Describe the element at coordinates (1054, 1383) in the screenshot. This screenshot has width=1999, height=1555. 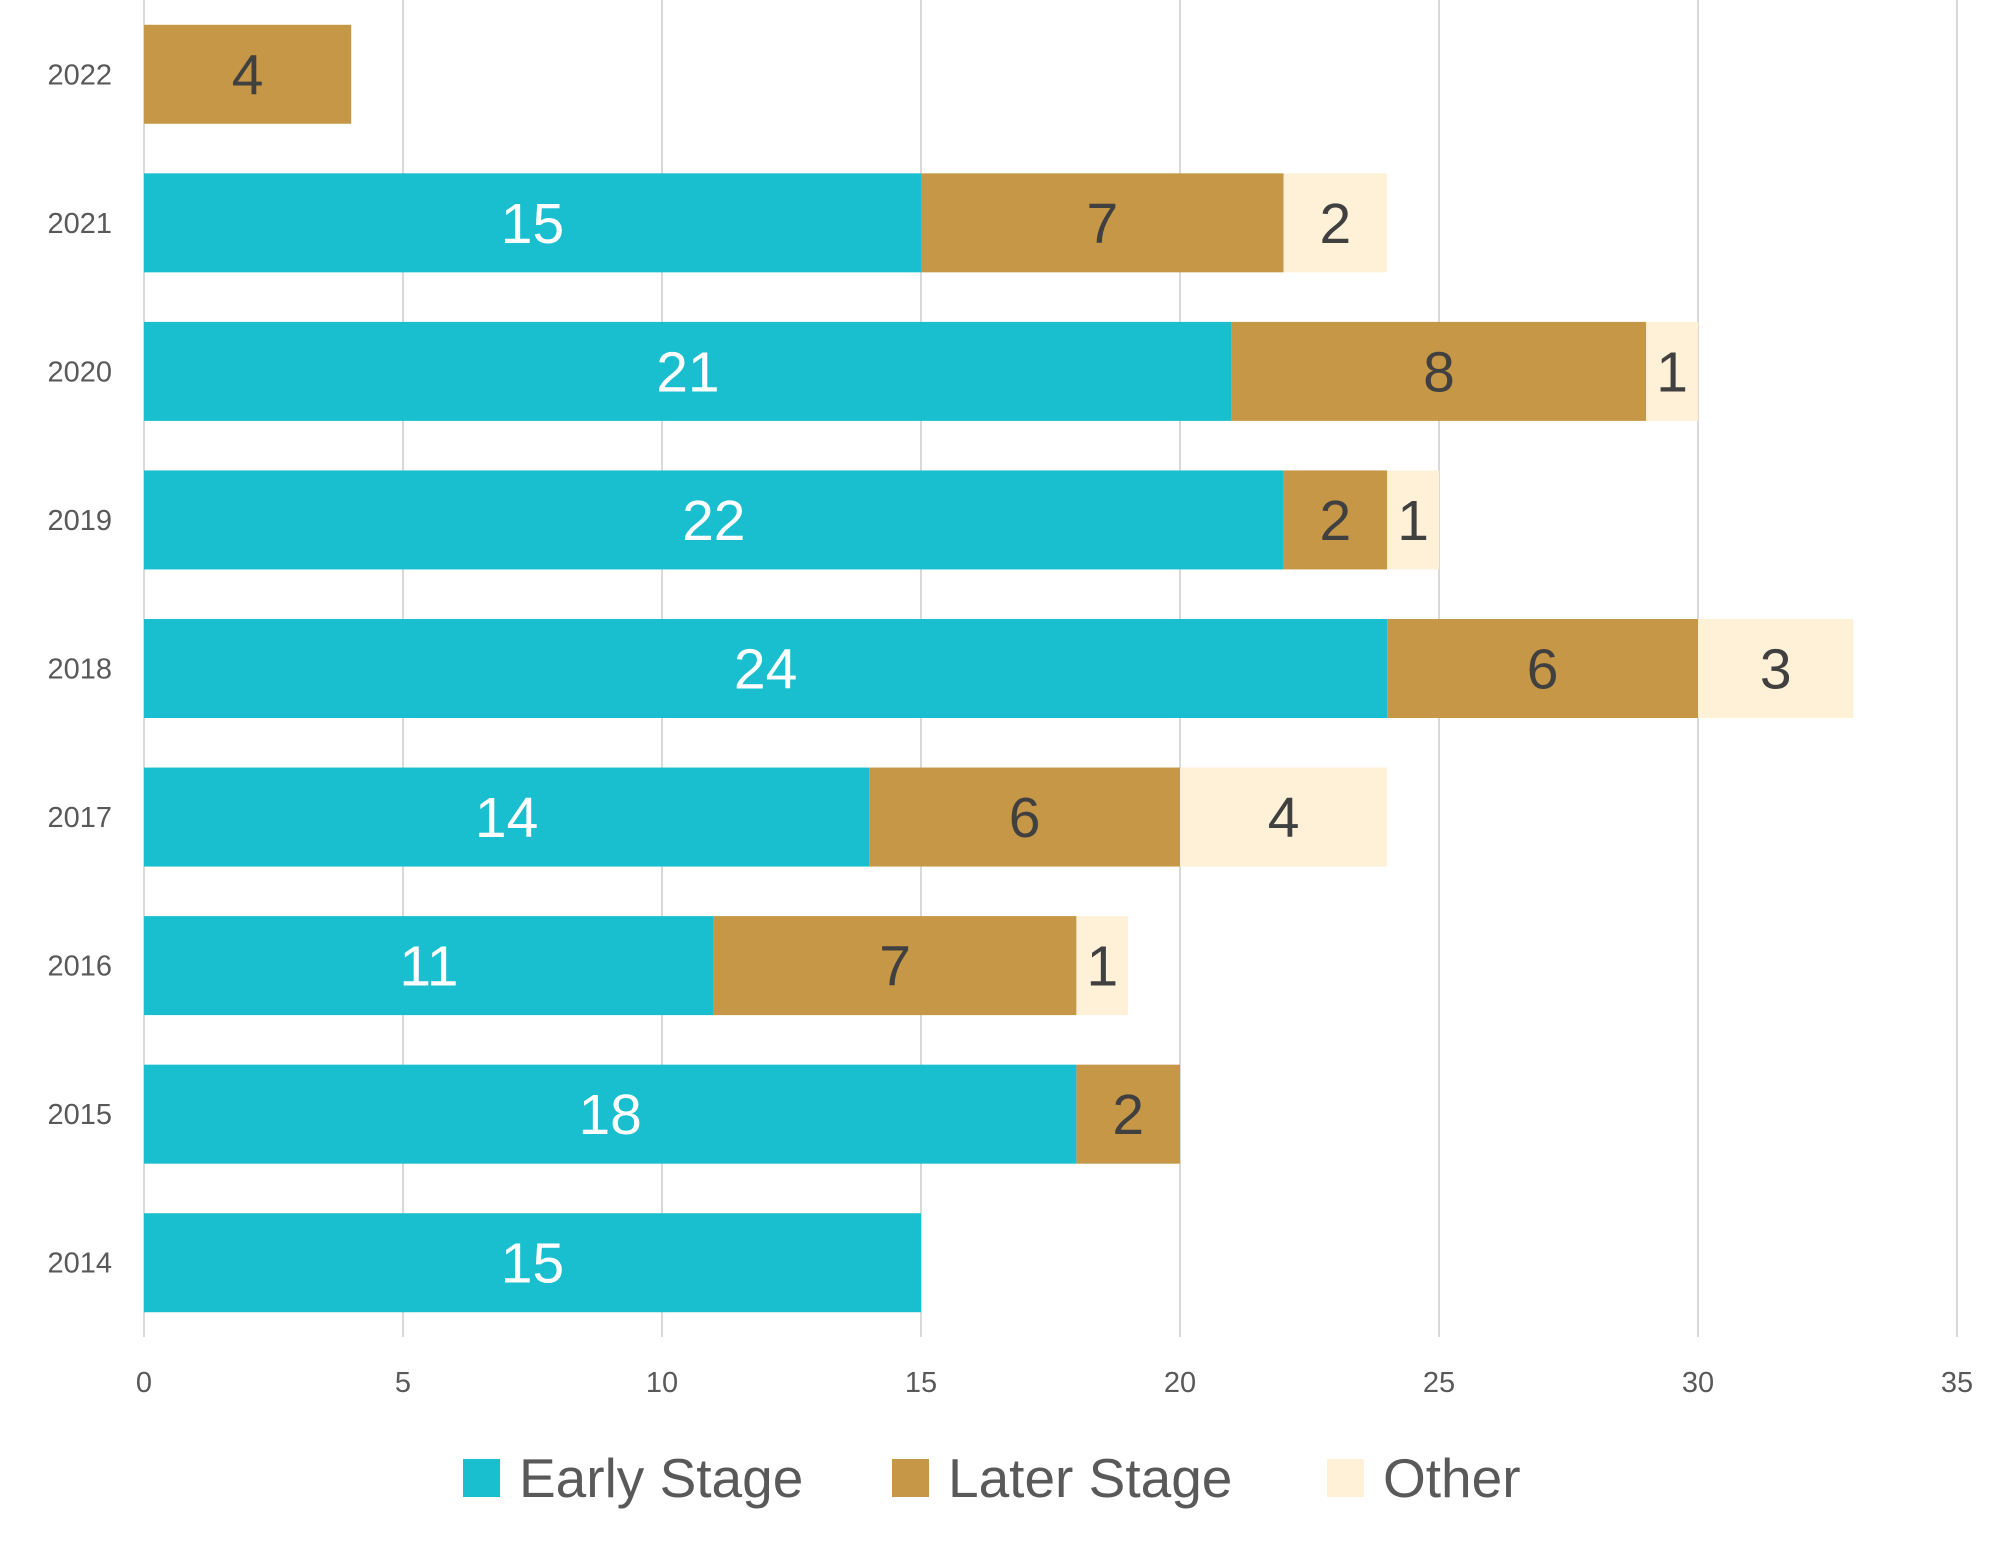
I see `value-axis: 0 5 10 15 20 25 30 35` at that location.